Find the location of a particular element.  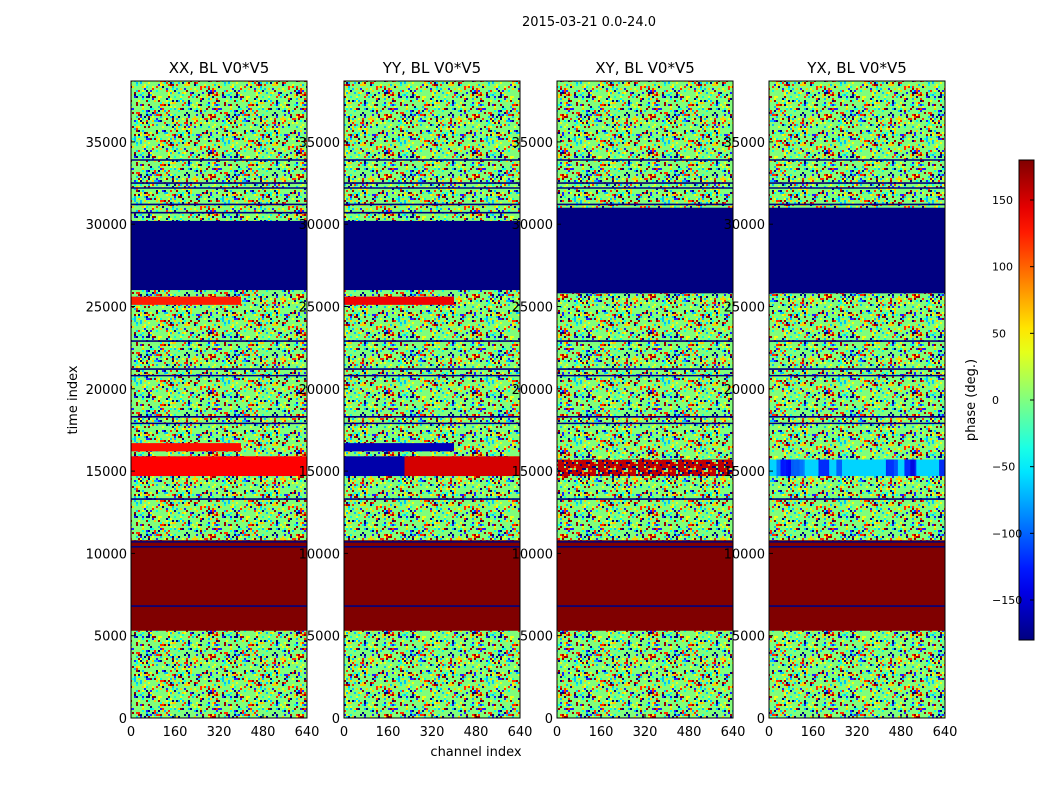

figure-suptitle: 2015-03-21 0.0-24.0 is located at coordinates (589, 22).